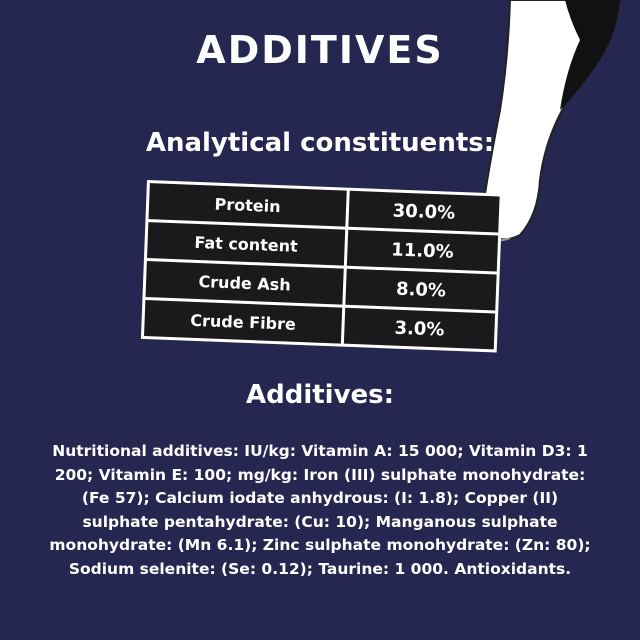 The image size is (640, 640). Describe the element at coordinates (590, 55) in the screenshot. I see `cat-black-patch` at that location.